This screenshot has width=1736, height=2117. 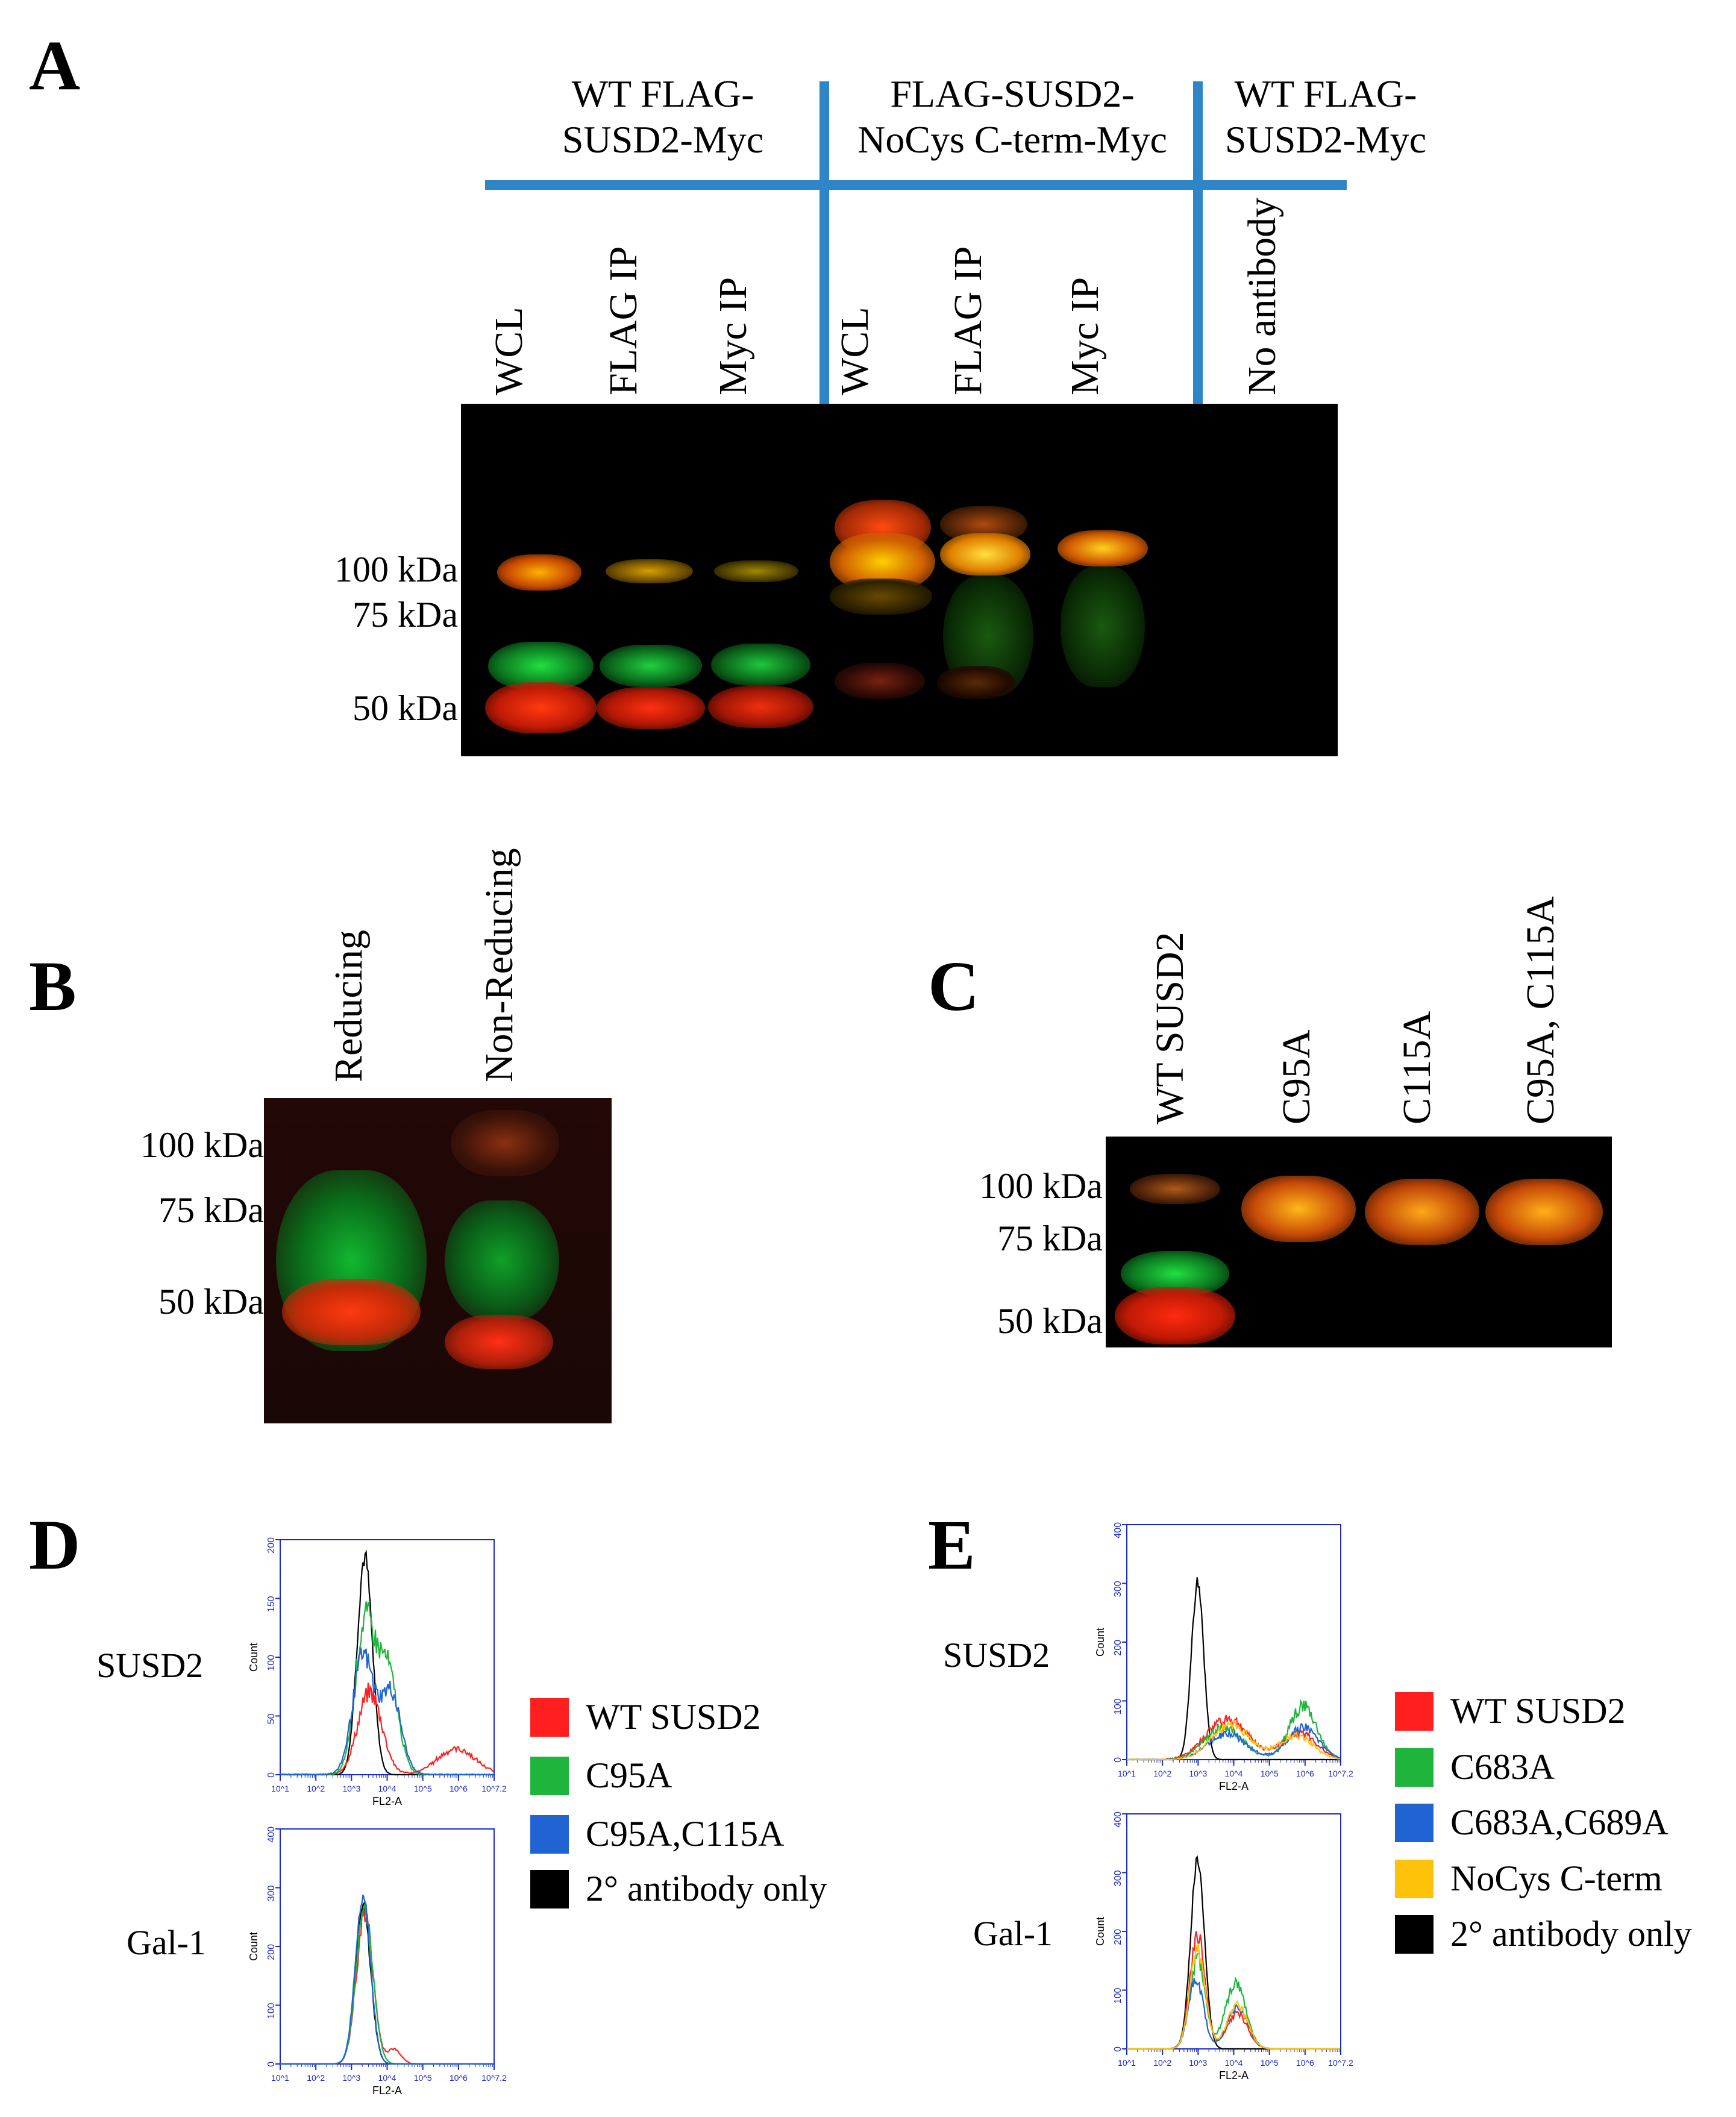 What do you see at coordinates (53, 986) in the screenshot?
I see `panel-label-b: B` at bounding box center [53, 986].